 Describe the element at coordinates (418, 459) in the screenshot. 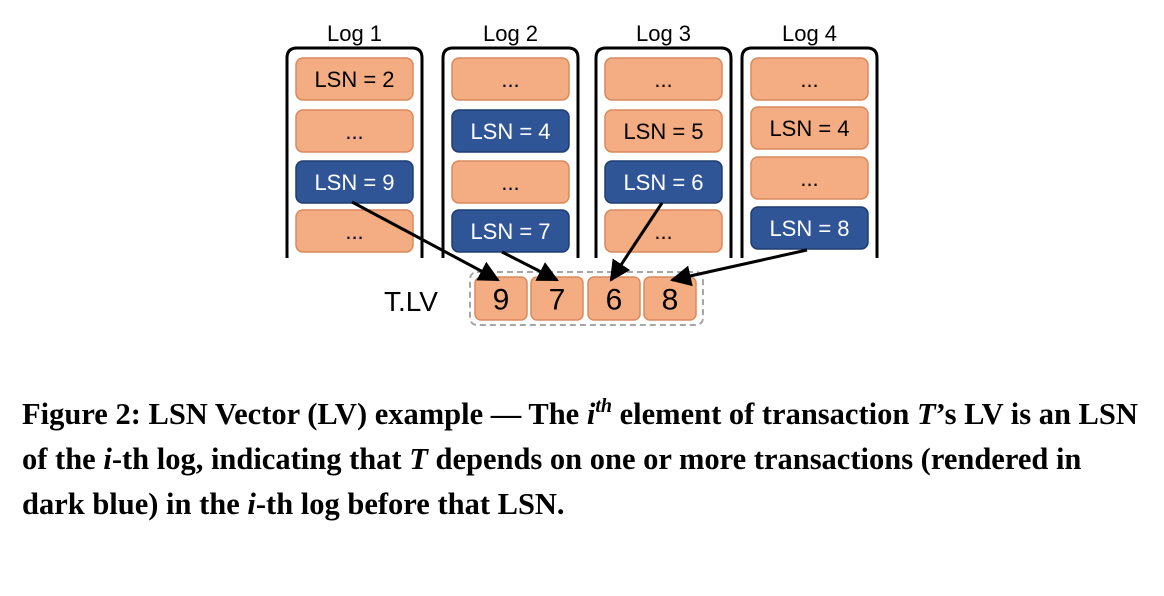

I see `caption-math-t-2: T` at that location.